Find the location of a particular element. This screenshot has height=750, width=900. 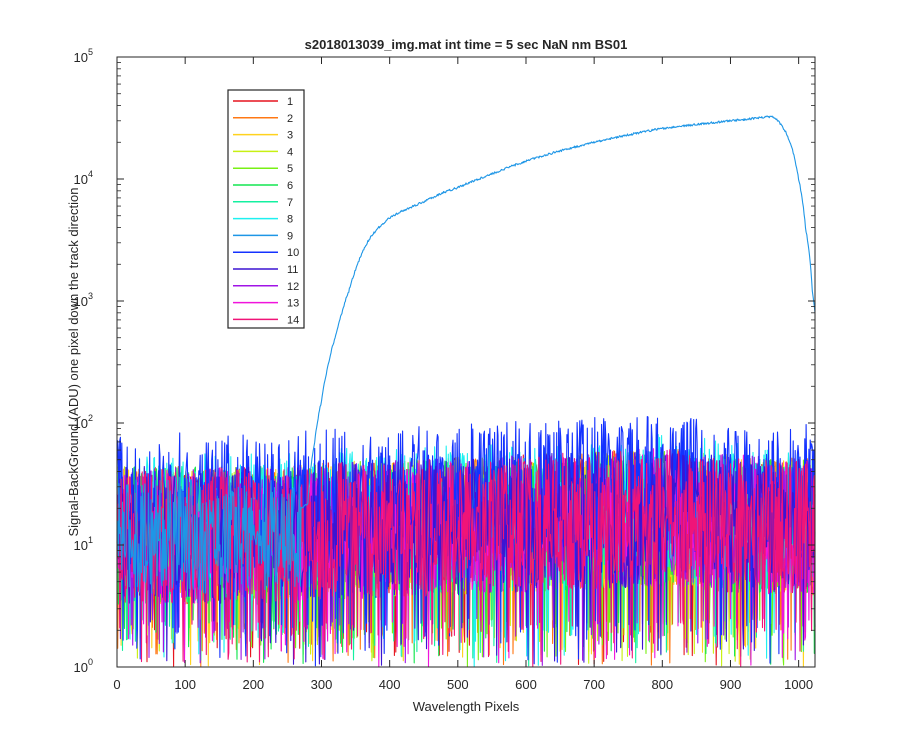

y-tick-label: 10³ is located at coordinates (83, 300).